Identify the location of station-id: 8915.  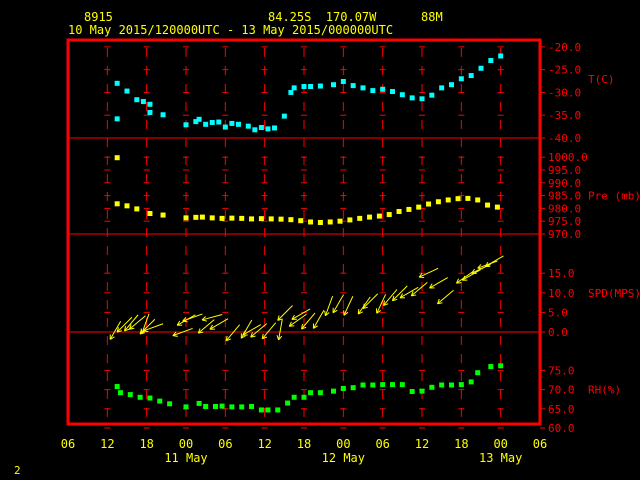
(98, 17).